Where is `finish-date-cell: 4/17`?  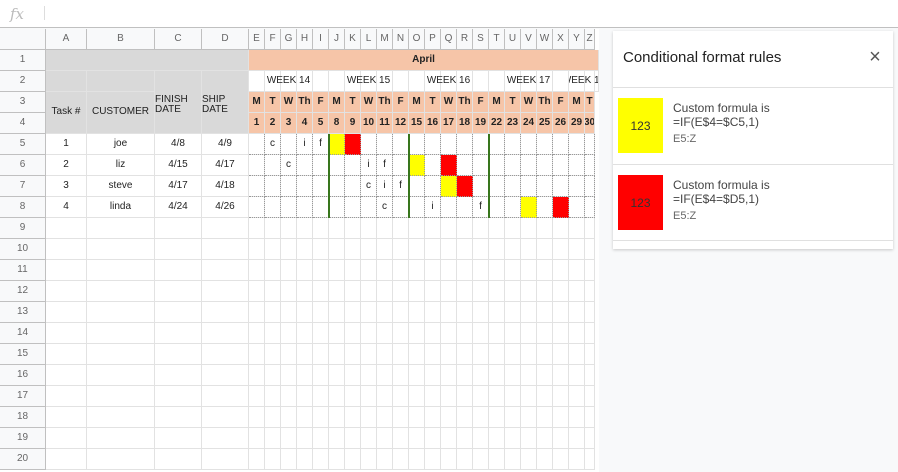
finish-date-cell: 4/17 is located at coordinates (178, 186).